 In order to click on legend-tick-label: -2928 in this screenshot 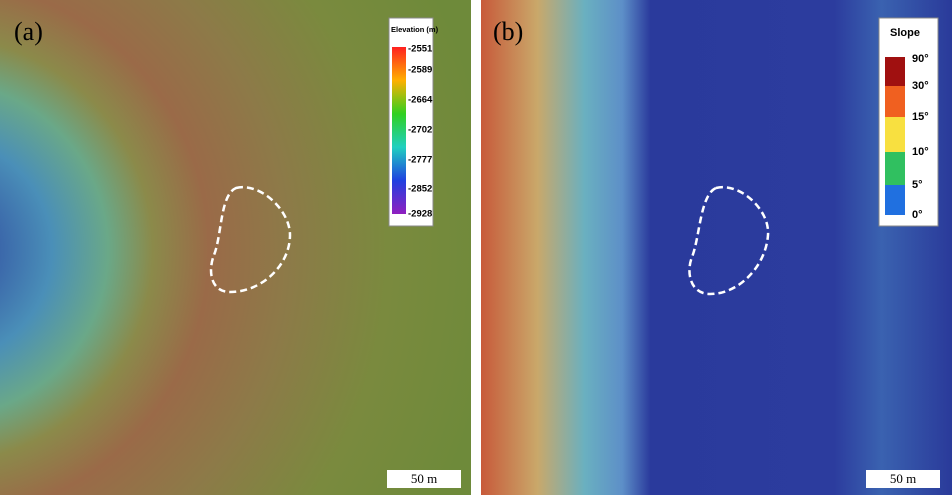, I will do `click(420, 214)`.